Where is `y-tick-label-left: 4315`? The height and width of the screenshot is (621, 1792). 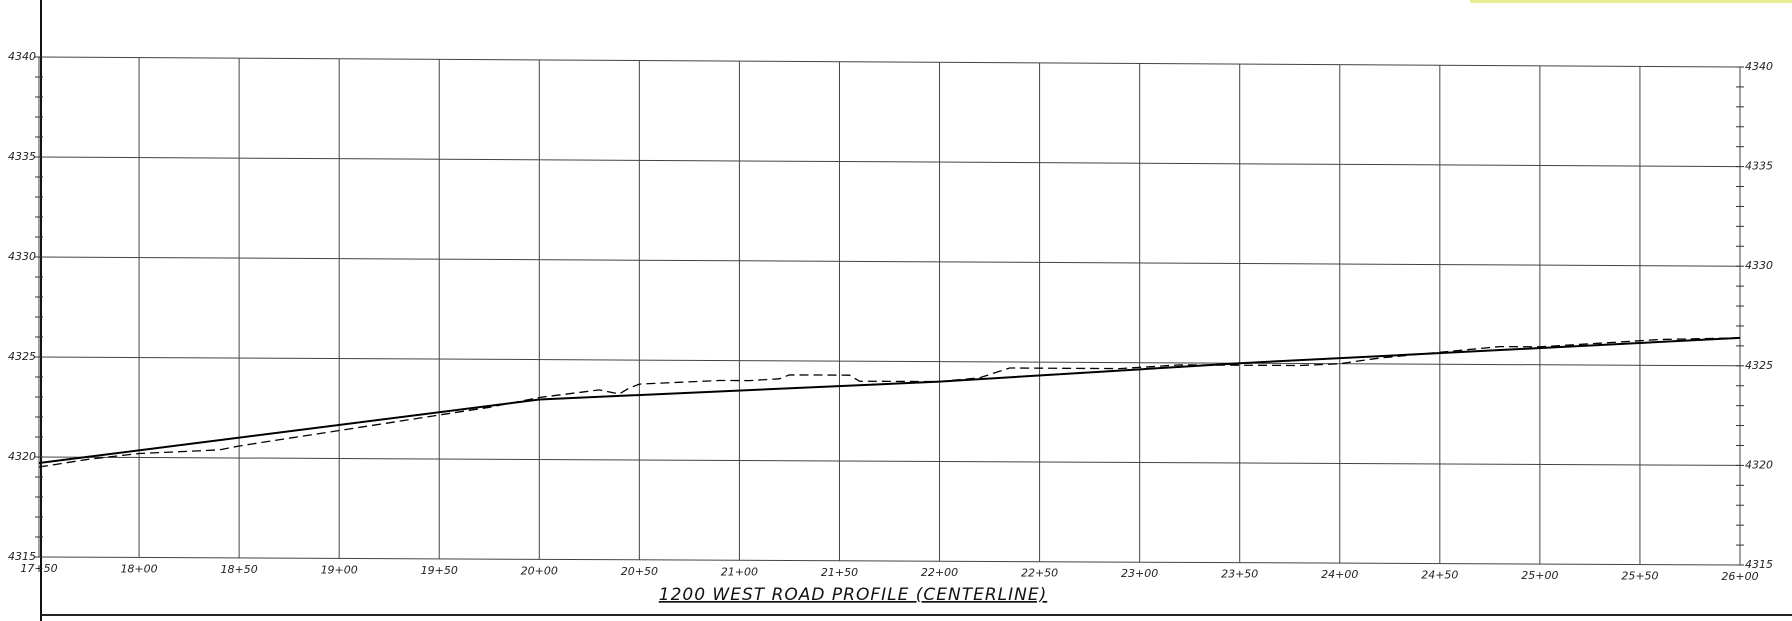
y-tick-label-left: 4315 is located at coordinates (22, 556).